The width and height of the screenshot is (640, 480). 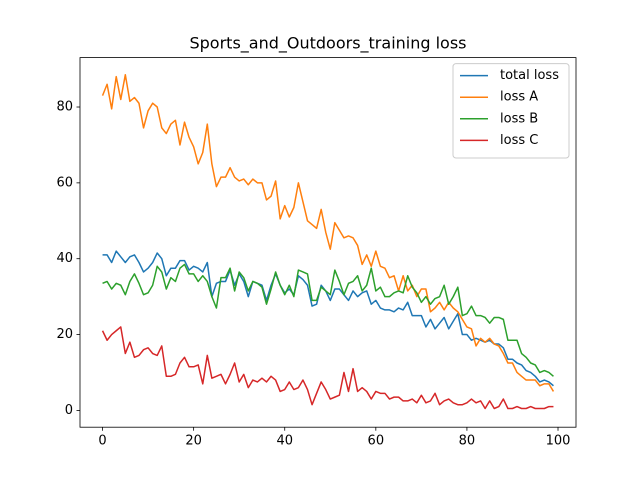 What do you see at coordinates (467, 441) in the screenshot?
I see `x-tick-label: 80` at bounding box center [467, 441].